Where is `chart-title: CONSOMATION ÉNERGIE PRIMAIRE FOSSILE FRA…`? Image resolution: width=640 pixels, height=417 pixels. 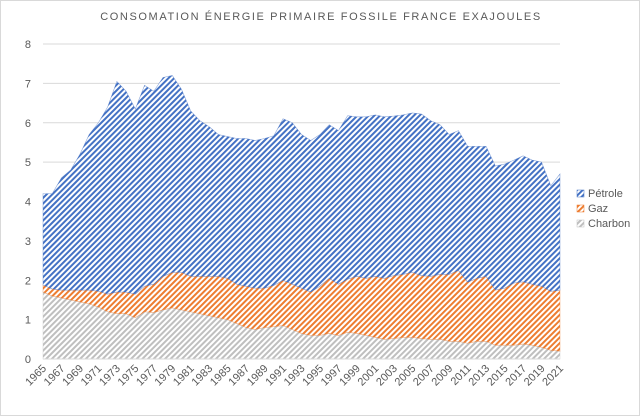
chart-title: CONSOMATION ÉNERGIE PRIMAIRE FOSSILE FRA… is located at coordinates (321, 17).